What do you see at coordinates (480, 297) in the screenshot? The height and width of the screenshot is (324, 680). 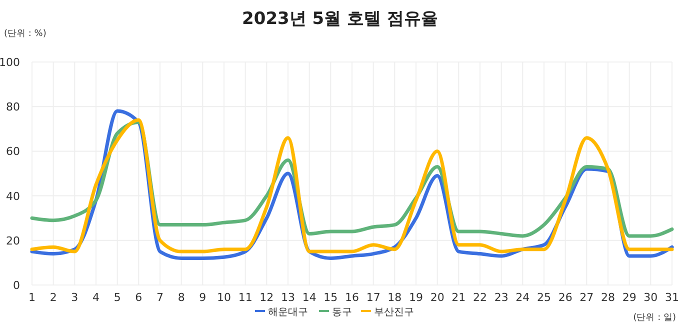 I see `x-tick-label: 22` at bounding box center [480, 297].